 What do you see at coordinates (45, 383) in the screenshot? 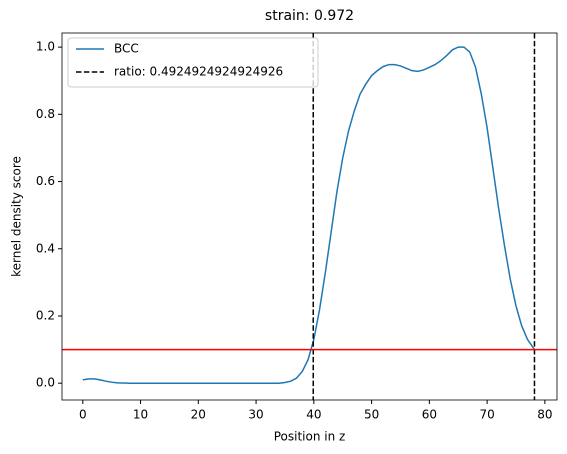
I see `y-tick-label: 0.0` at bounding box center [45, 383].